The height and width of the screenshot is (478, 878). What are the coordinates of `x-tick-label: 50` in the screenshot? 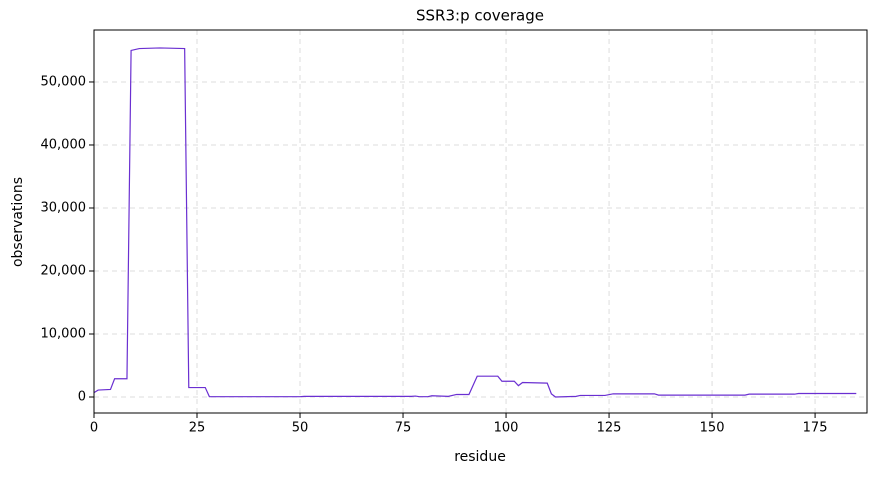 It's located at (300, 428).